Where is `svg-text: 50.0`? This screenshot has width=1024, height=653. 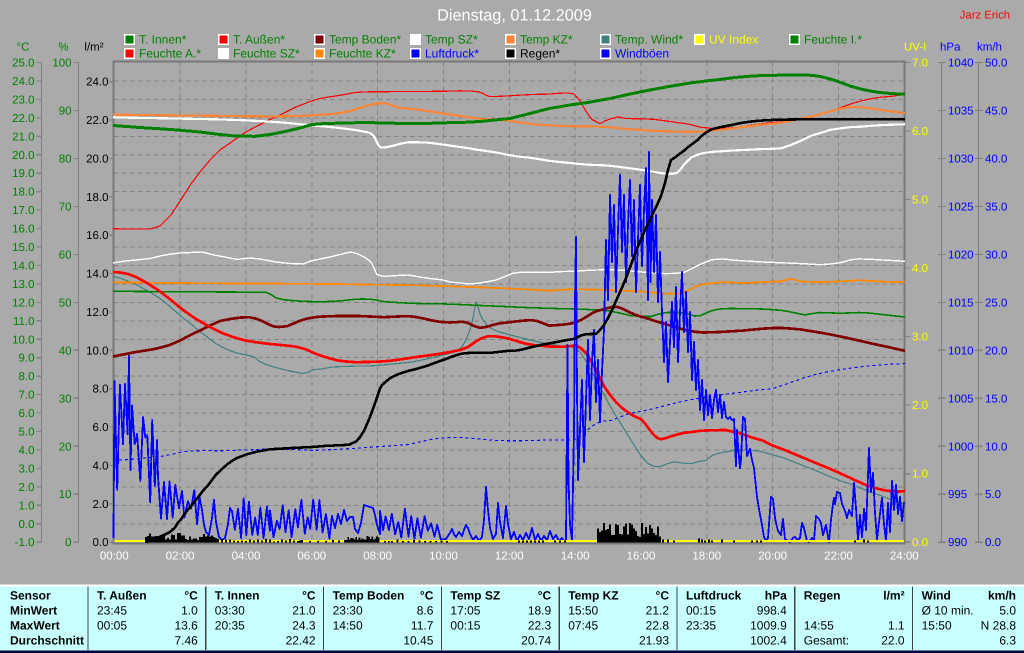
svg-text: 50.0 is located at coordinates (996, 64).